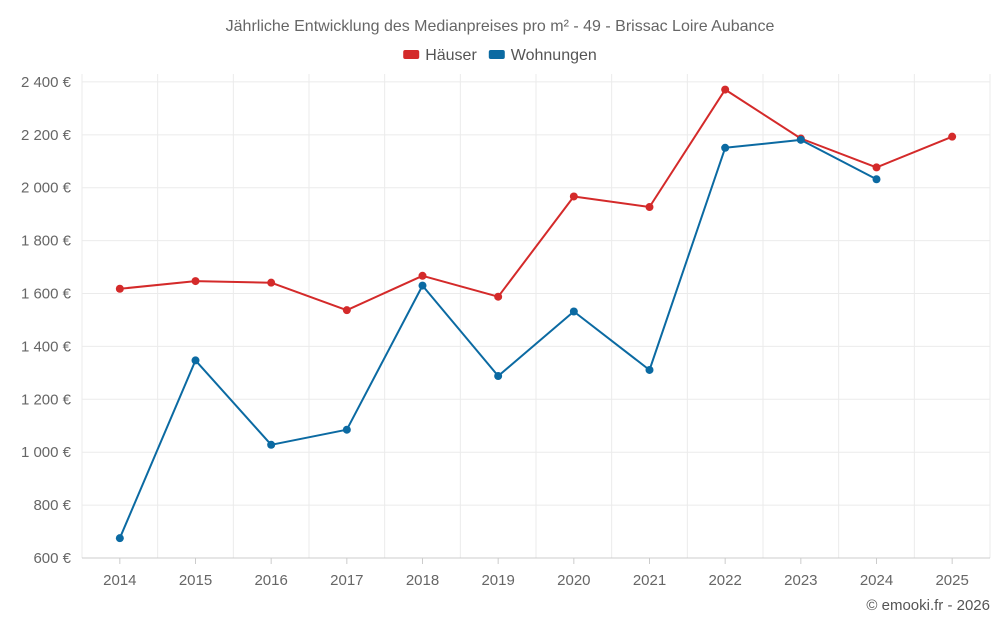  What do you see at coordinates (876, 580) in the screenshot?
I see `x-tick-label: 2024` at bounding box center [876, 580].